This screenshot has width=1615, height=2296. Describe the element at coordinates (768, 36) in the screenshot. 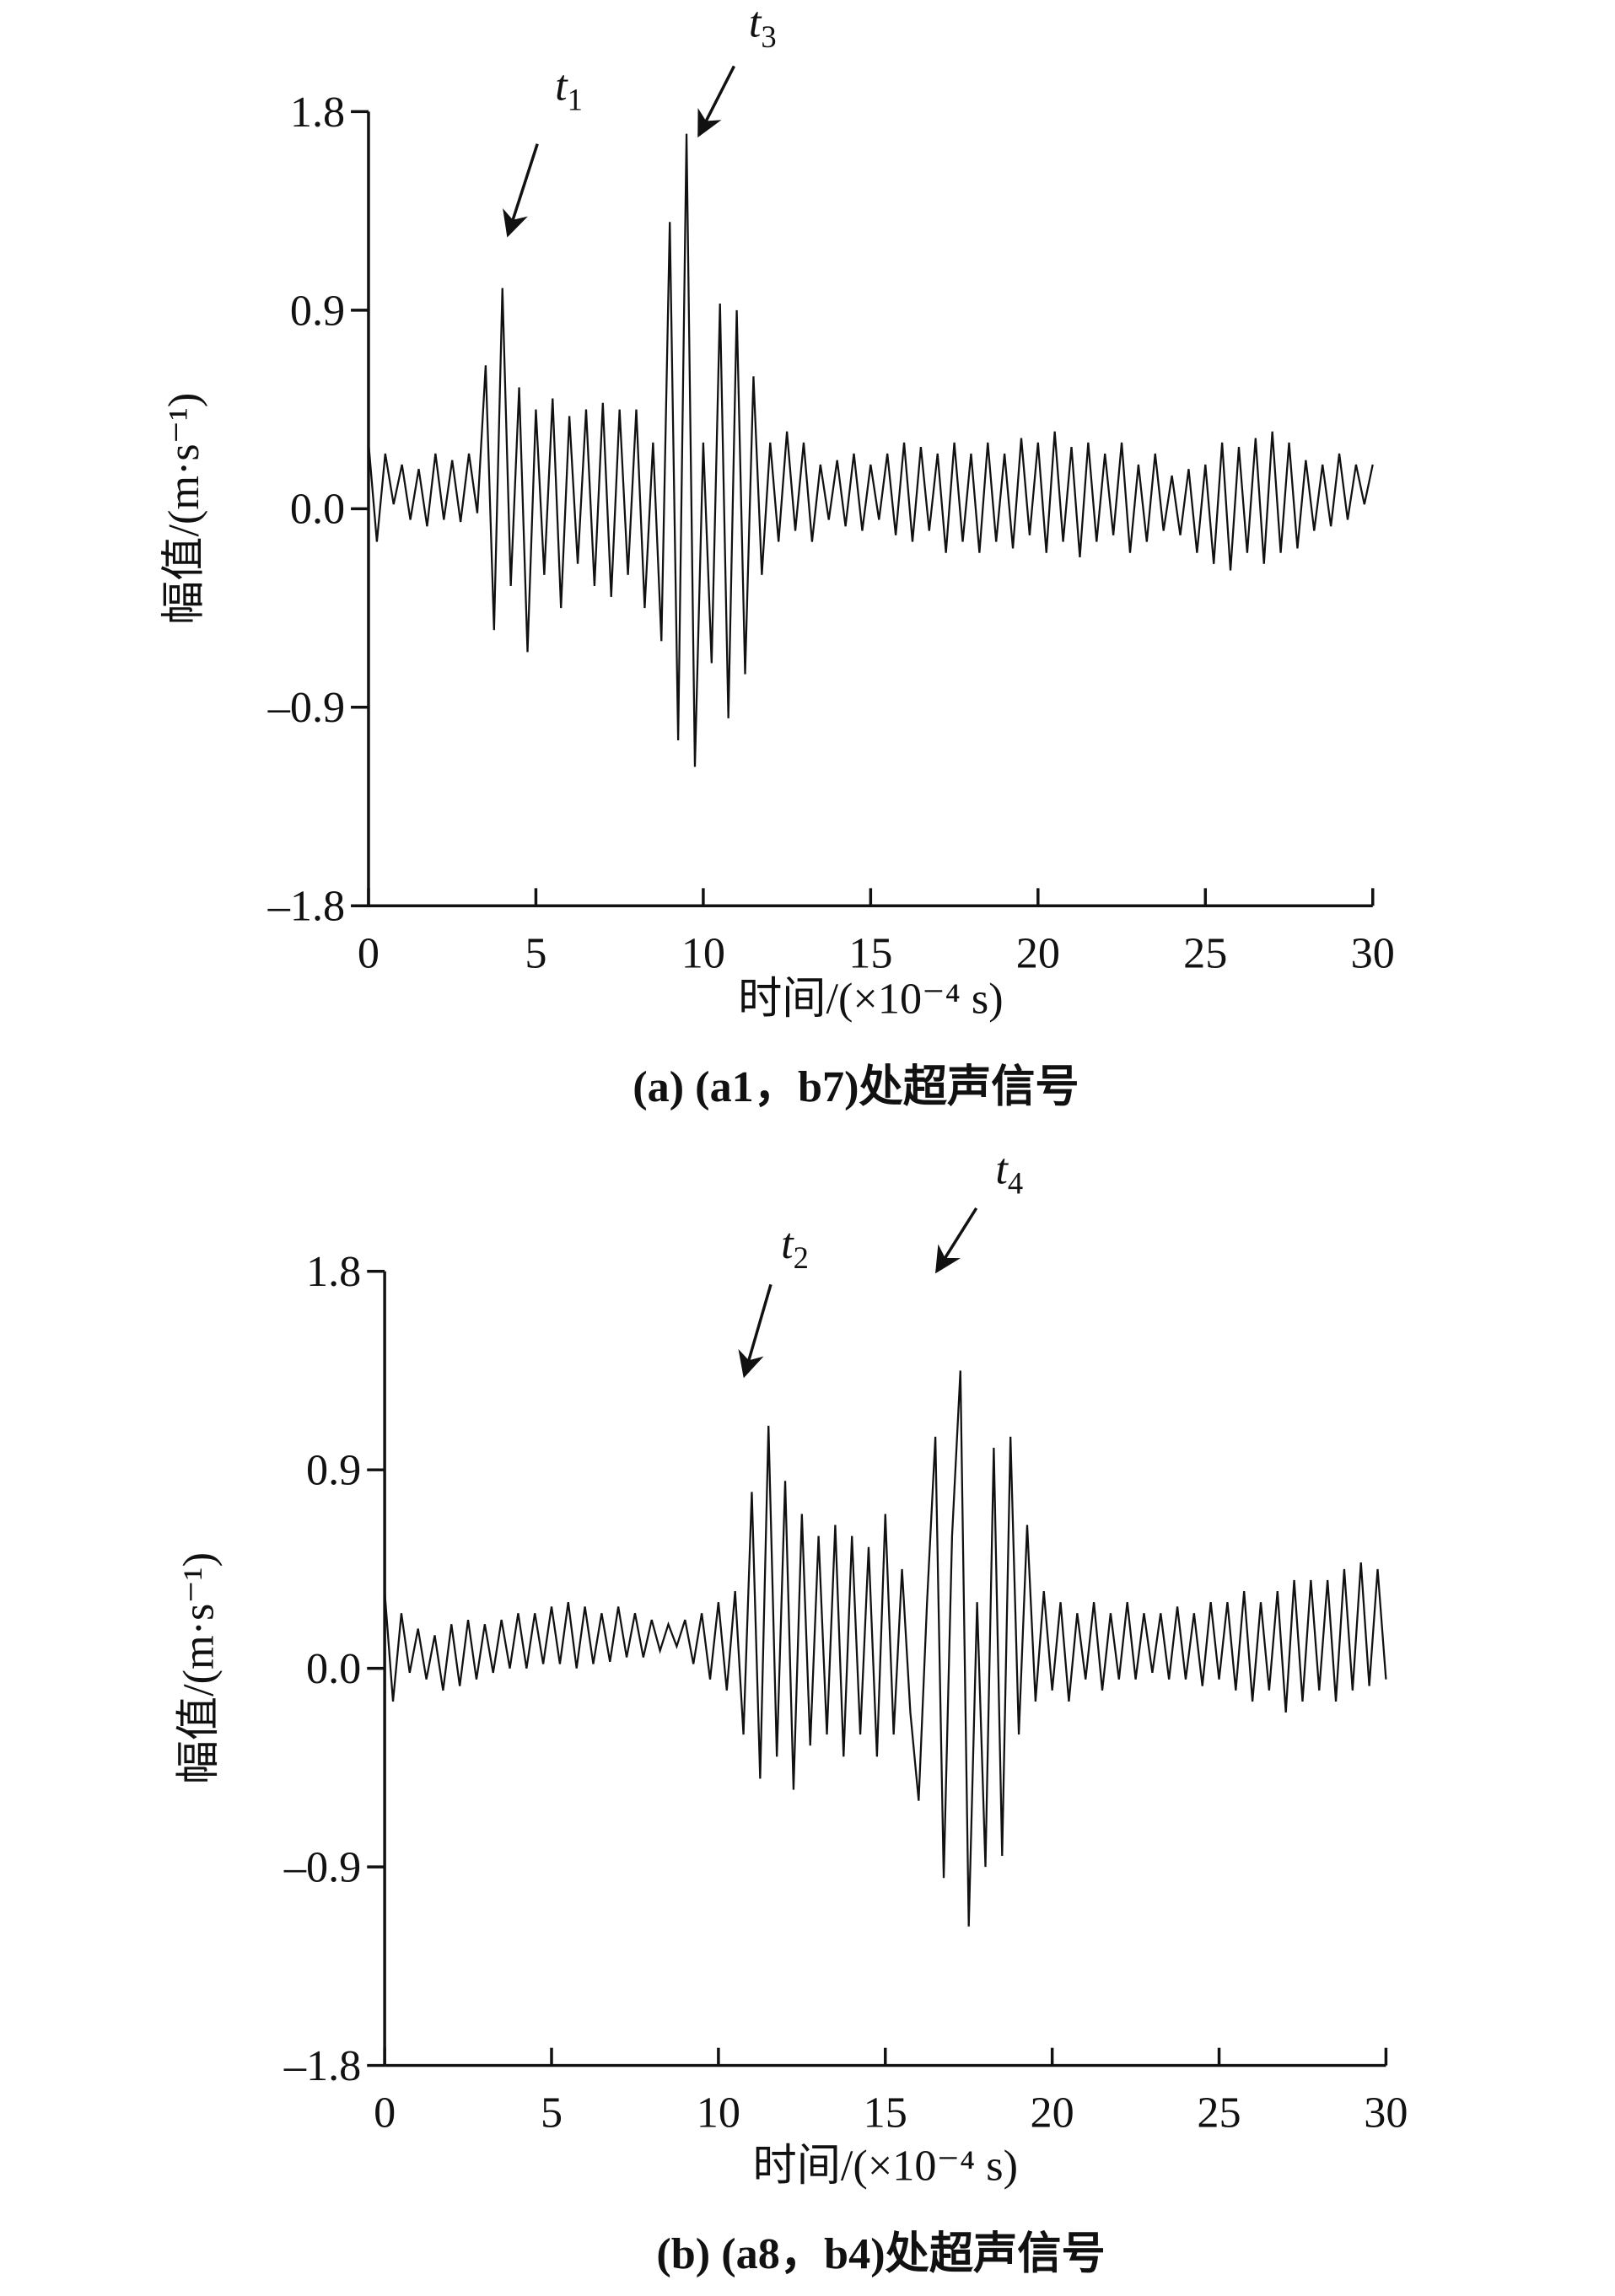

I see `annotation-sub: 3` at that location.